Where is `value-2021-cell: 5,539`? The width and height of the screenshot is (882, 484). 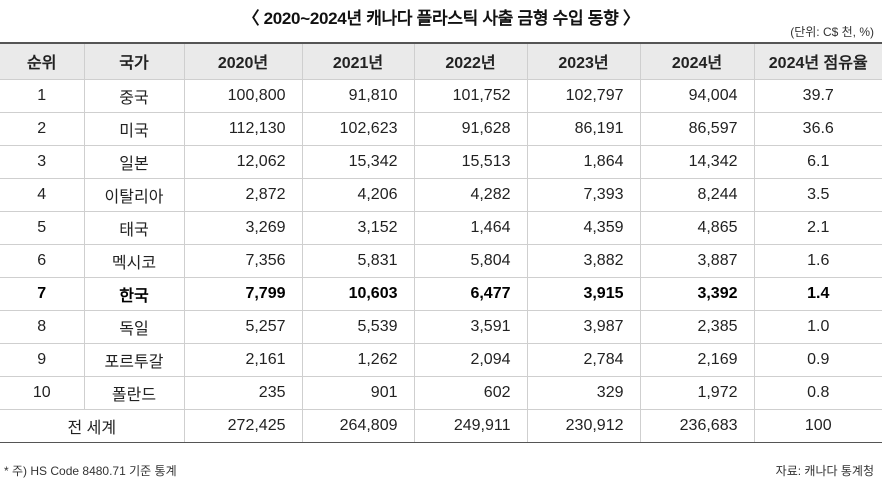
value-2021-cell: 5,539 is located at coordinates (357, 327).